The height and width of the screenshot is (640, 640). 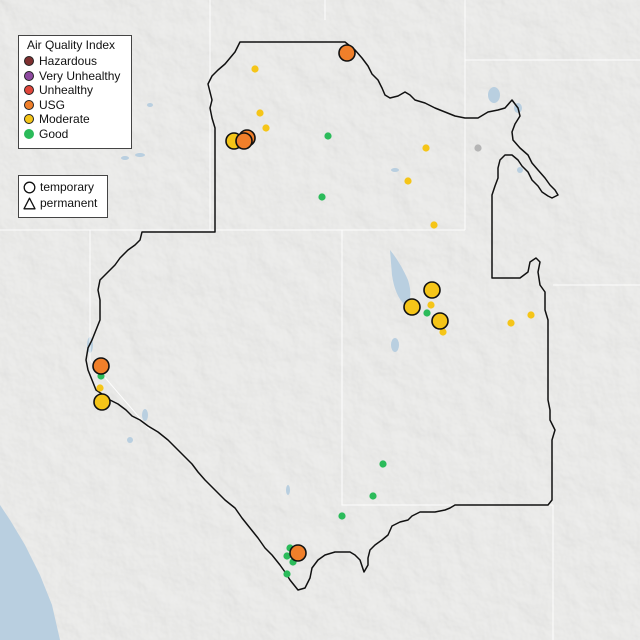 I want to click on moderate-swatch, so click(x=29, y=119).